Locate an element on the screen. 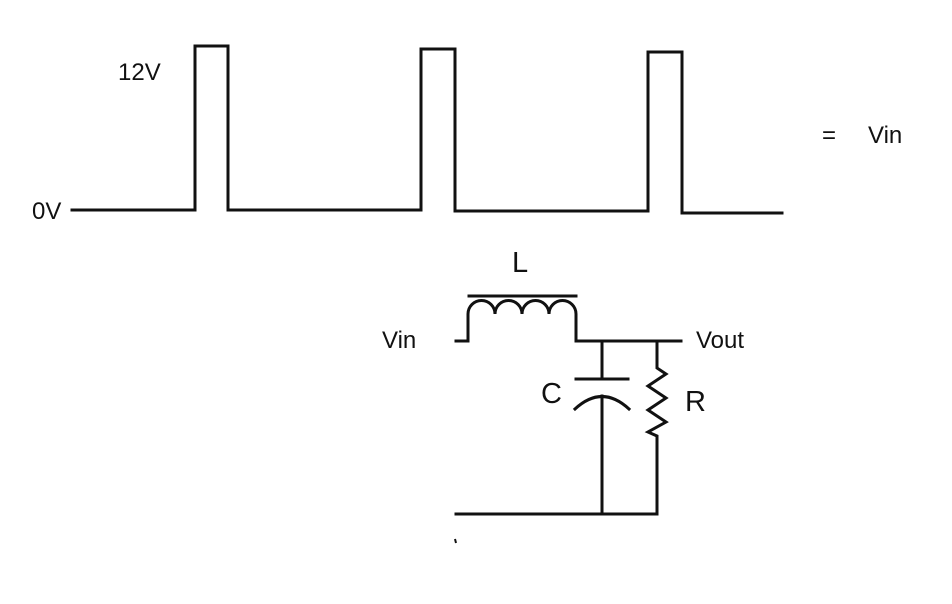 The height and width of the screenshot is (604, 952). inductor-label: L is located at coordinates (520, 263).